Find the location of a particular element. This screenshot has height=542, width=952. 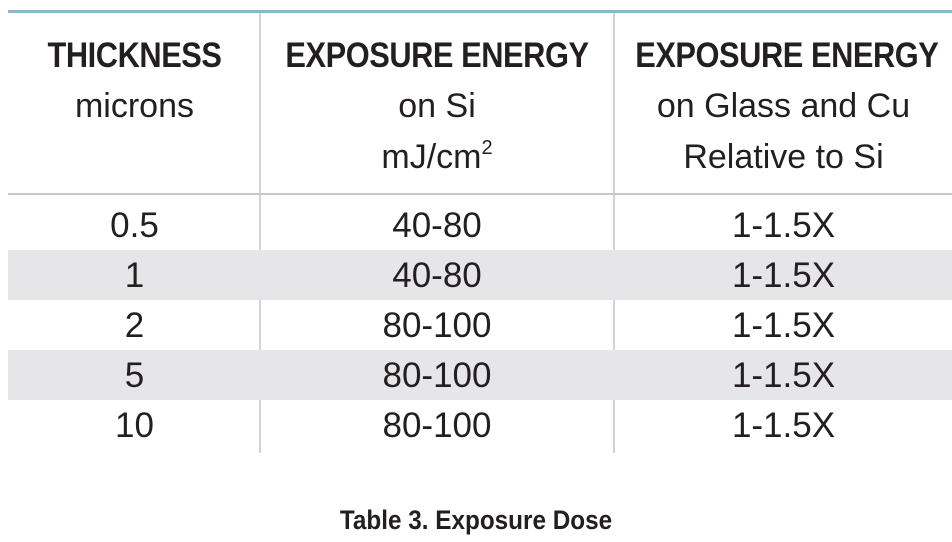

header-substrate: on Si is located at coordinates (437, 106).